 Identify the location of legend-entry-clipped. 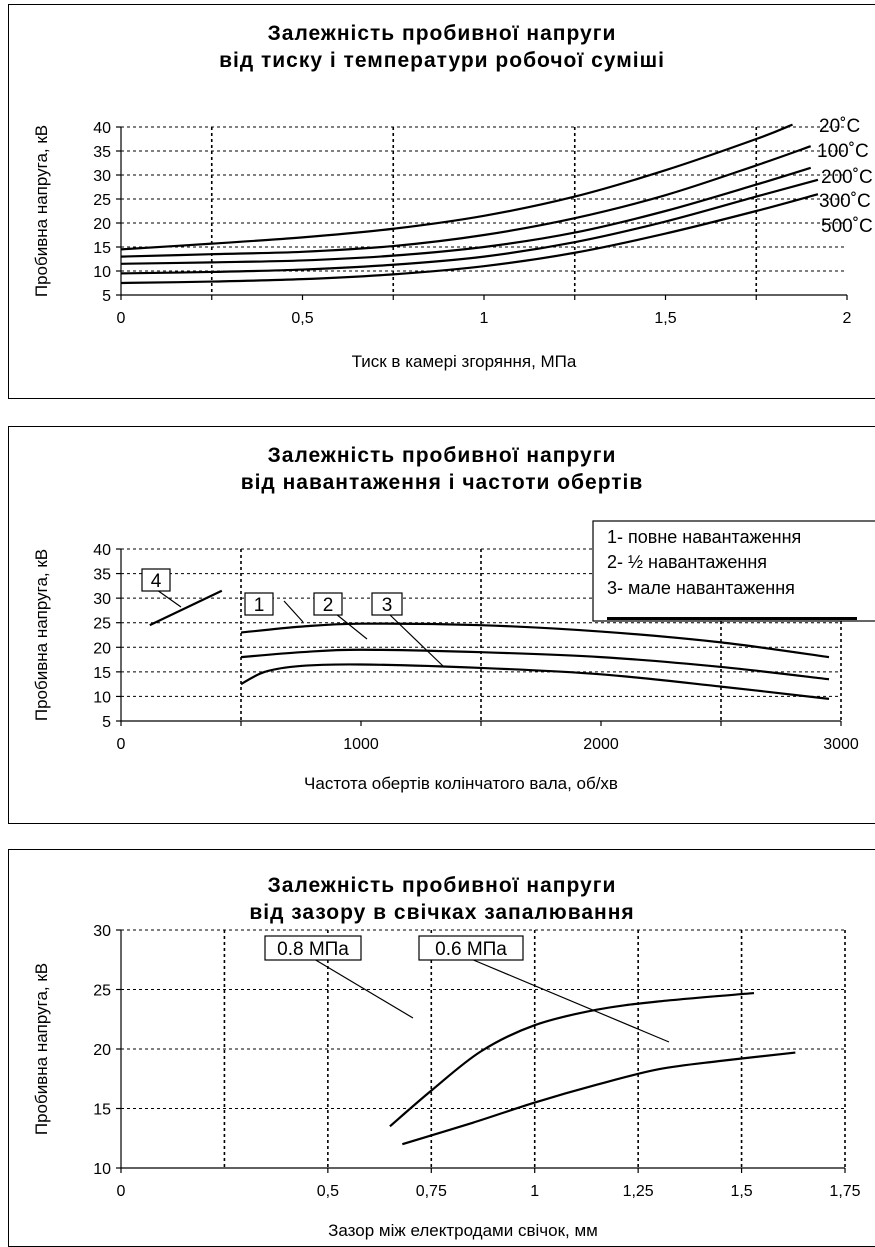
(732, 618).